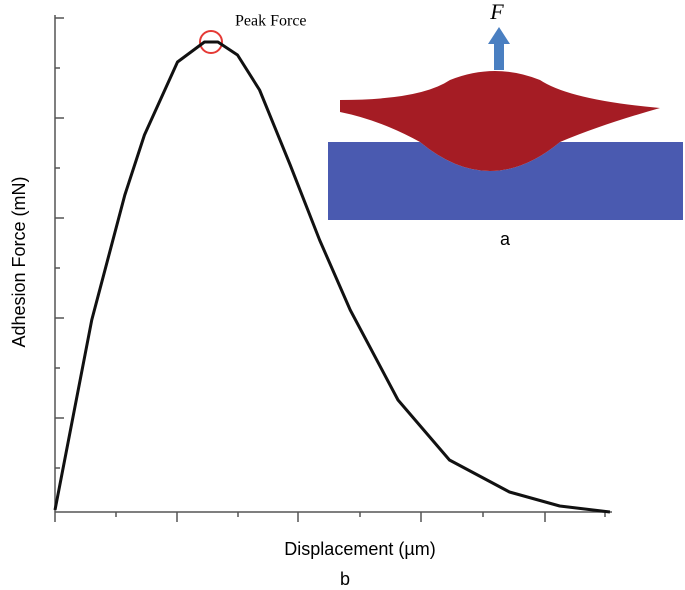  Describe the element at coordinates (496, 12) in the screenshot. I see `force-label: F` at that location.